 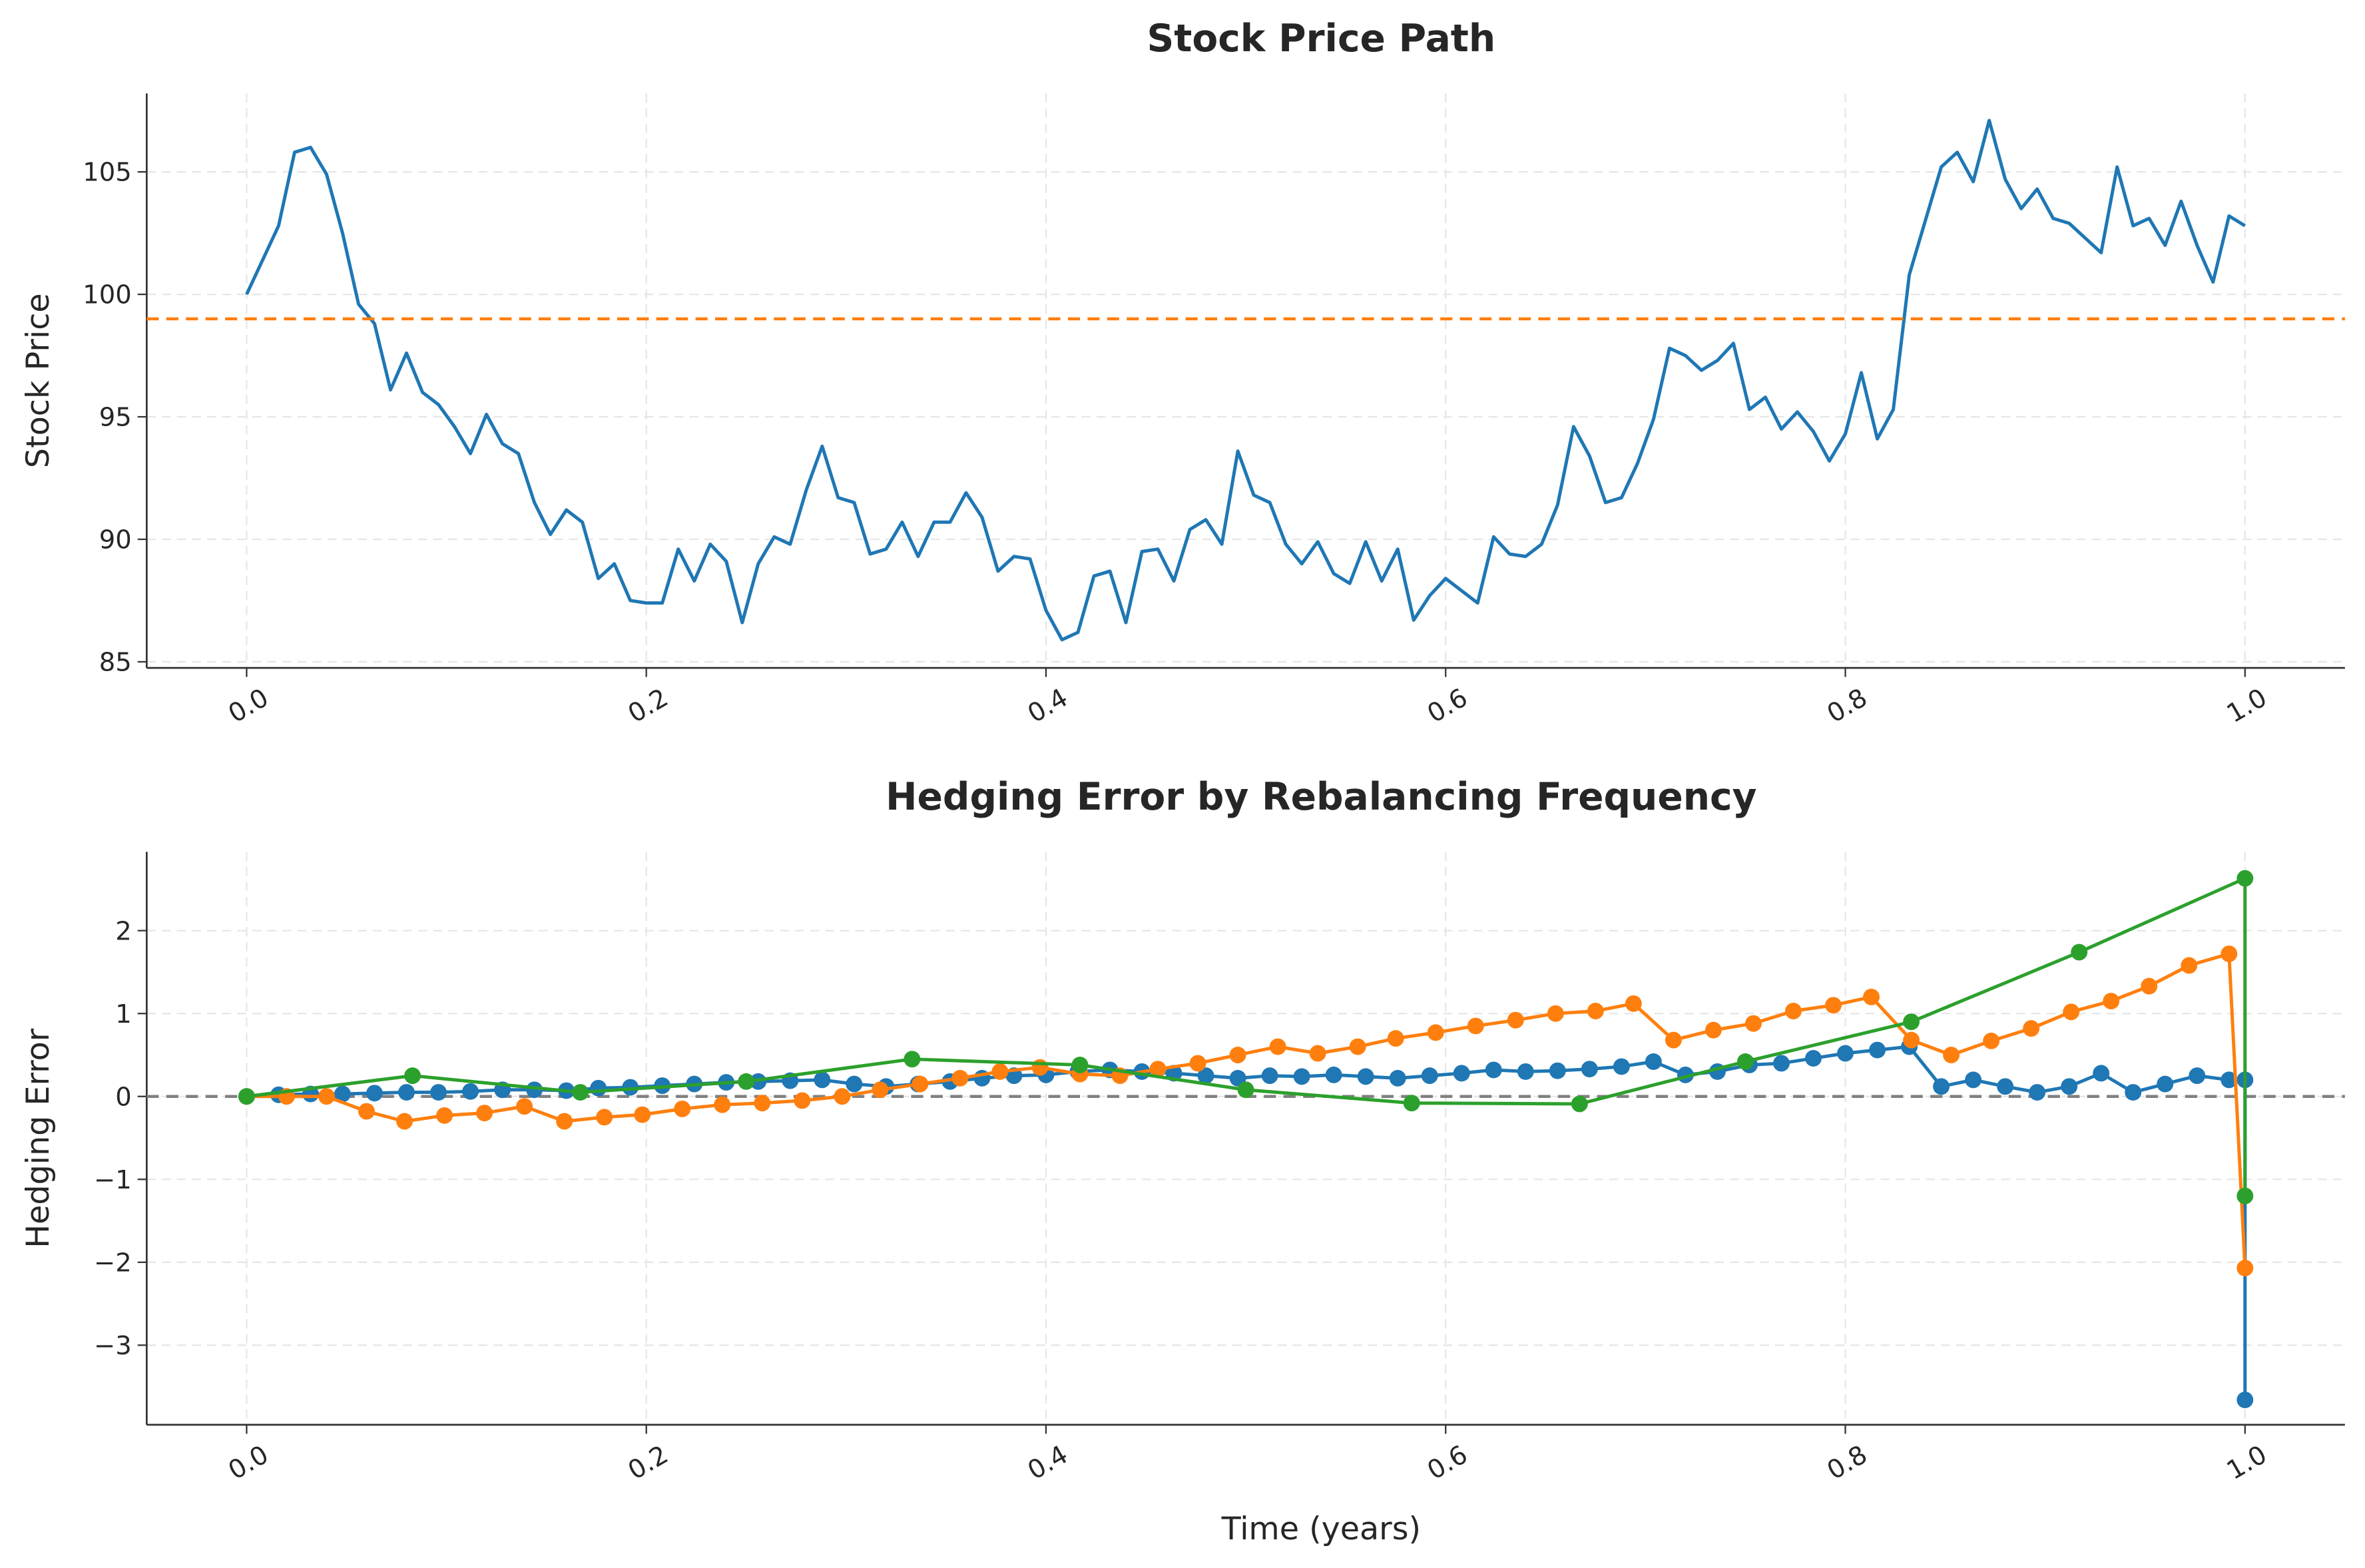 What do you see at coordinates (1321, 1529) in the screenshot?
I see `x-axis-label: Time (years)` at bounding box center [1321, 1529].